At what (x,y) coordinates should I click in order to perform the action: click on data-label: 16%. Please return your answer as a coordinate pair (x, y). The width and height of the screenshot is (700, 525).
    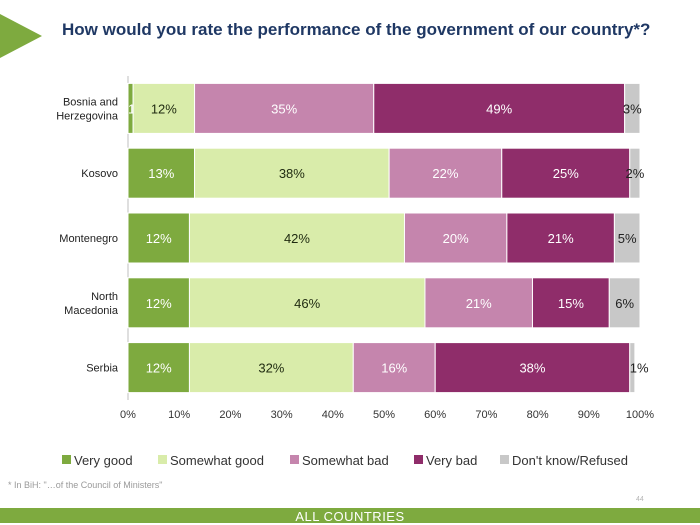
    Looking at the image, I should click on (394, 368).